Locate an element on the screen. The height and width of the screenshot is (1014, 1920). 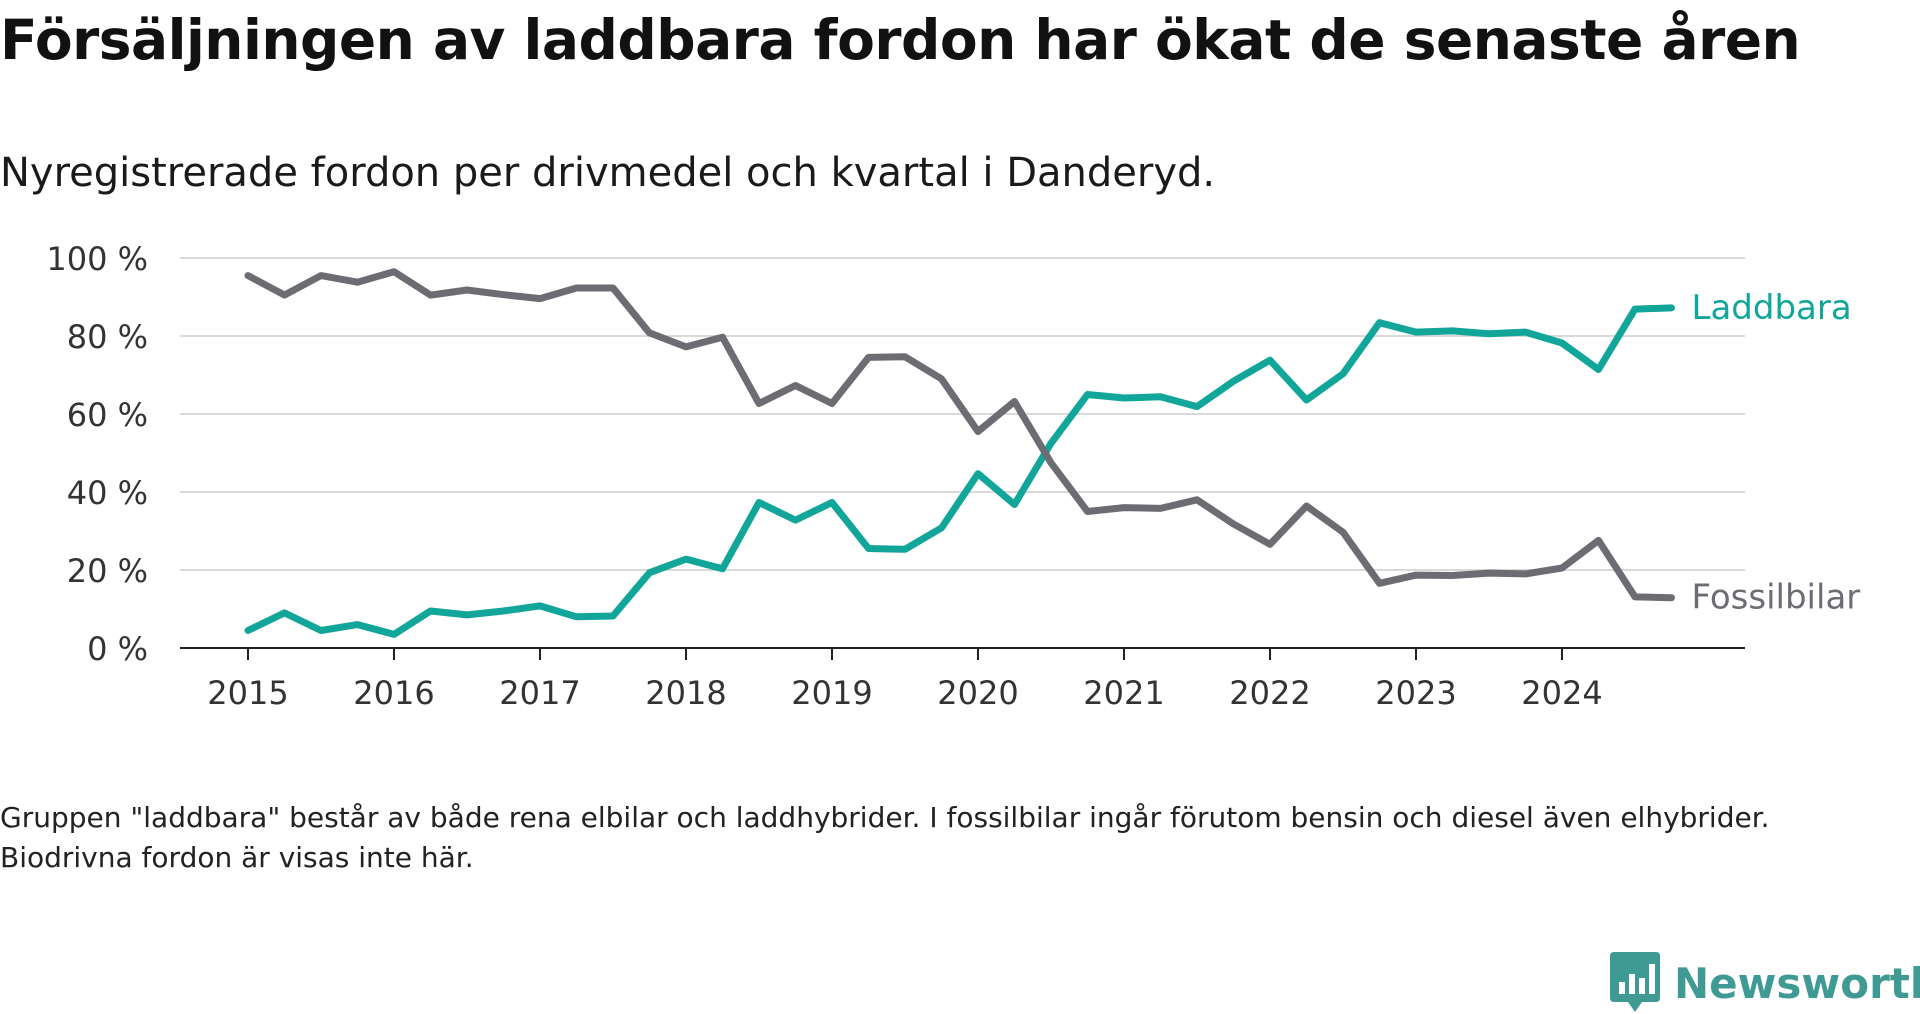
x-tick-label: 2024 is located at coordinates (1561, 693).